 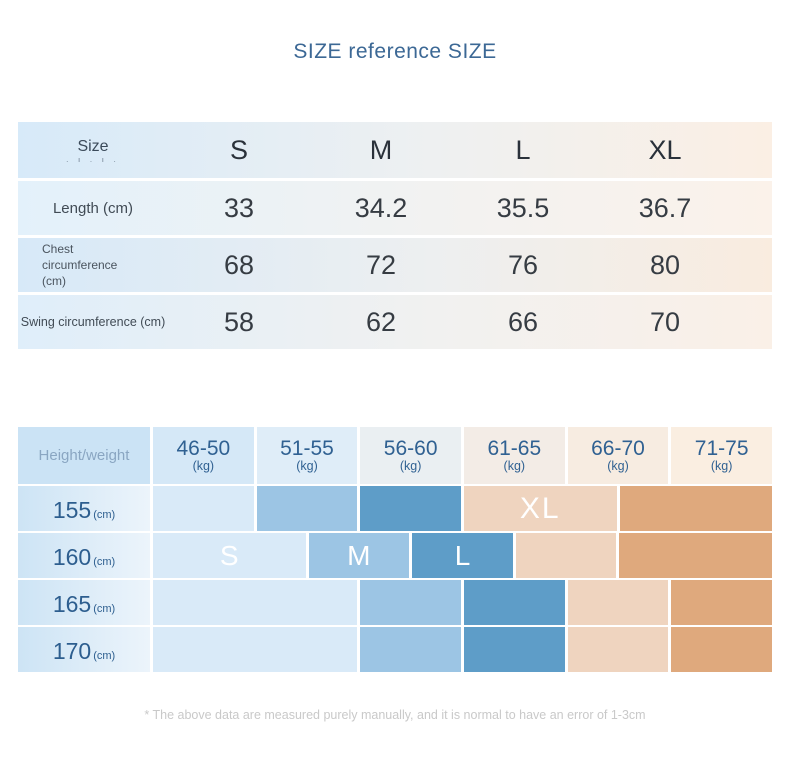 I want to click on size-value-cell: 72, so click(x=381, y=264).